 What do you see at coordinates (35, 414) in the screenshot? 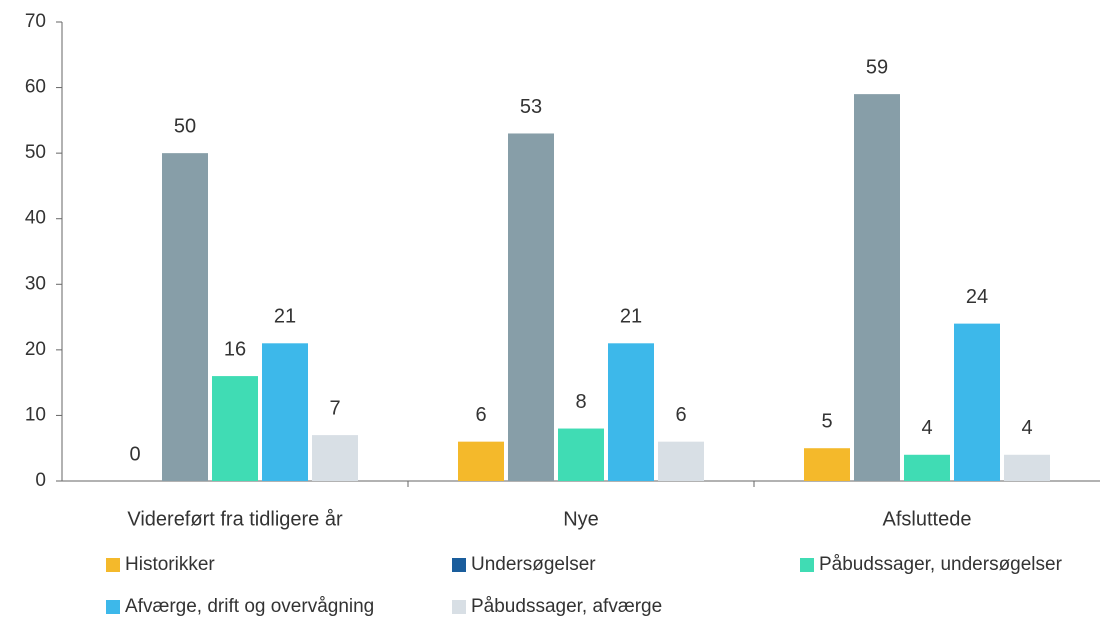
I see `y-tick-label: 10` at bounding box center [35, 414].